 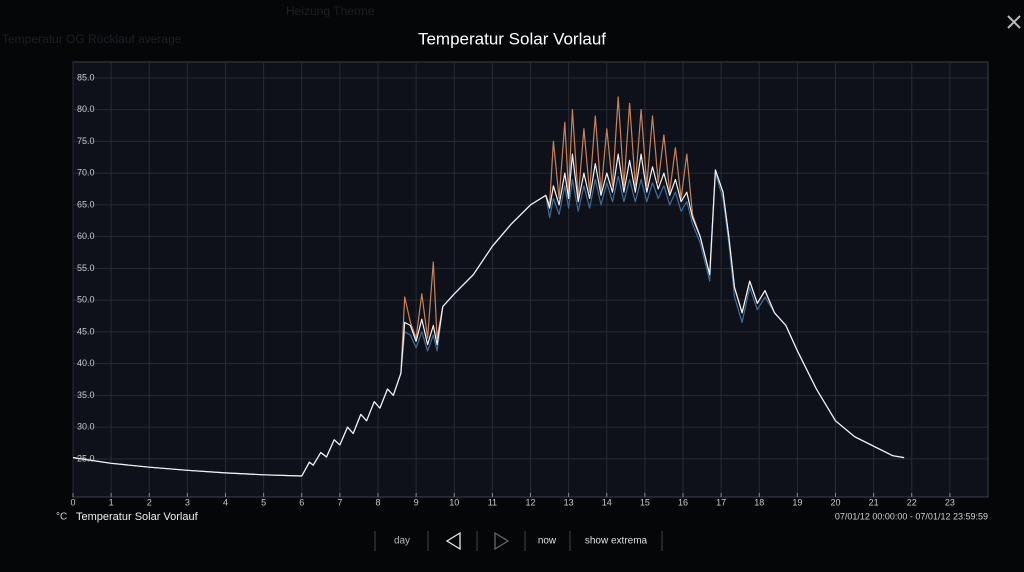 What do you see at coordinates (721, 502) in the screenshot?
I see `x-tick-label: 17` at bounding box center [721, 502].